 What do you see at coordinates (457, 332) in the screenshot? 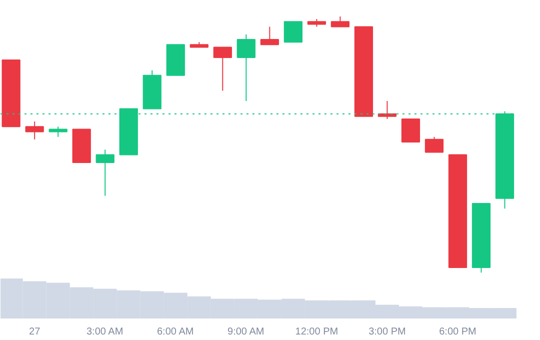
I see `x-tick-label: 6:00 PM` at bounding box center [457, 332].